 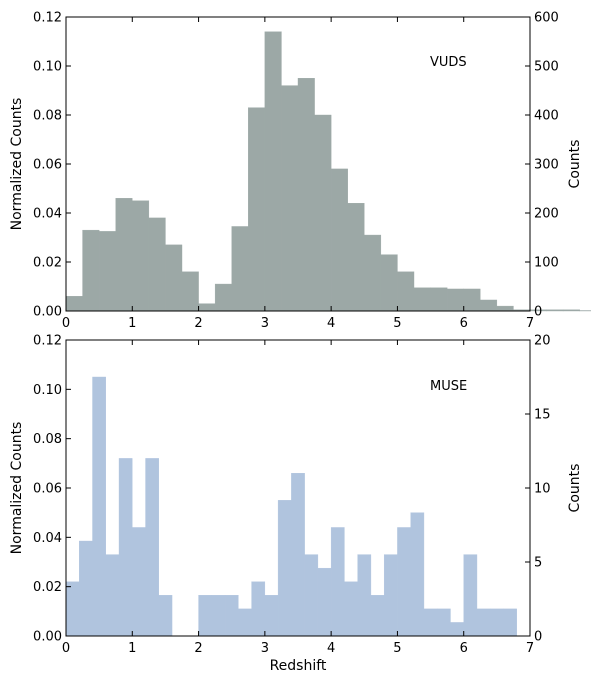 I want to click on x-tick-label: 4, so click(x=331, y=323).